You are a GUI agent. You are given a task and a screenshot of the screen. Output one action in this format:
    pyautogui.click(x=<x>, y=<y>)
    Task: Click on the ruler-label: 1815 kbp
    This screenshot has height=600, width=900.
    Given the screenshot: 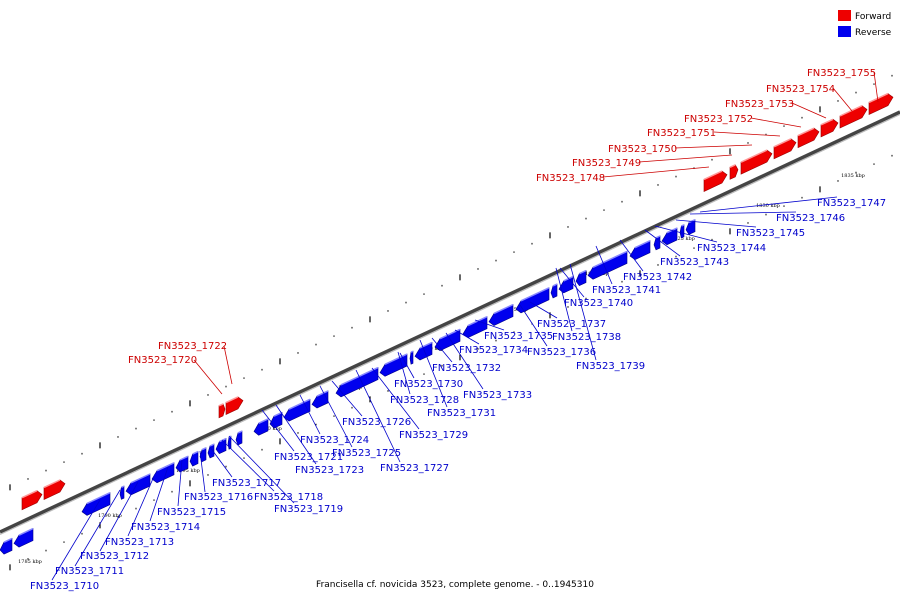 What is the action you would take?
    pyautogui.click(x=516, y=310)
    